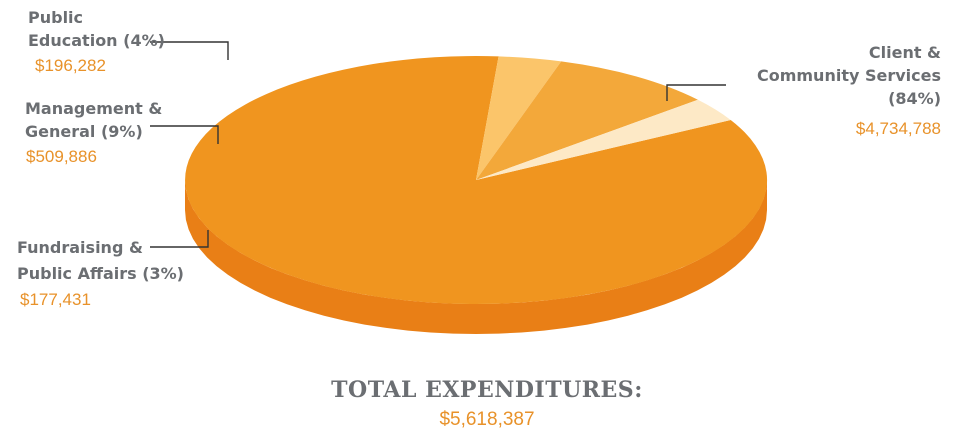 The image size is (956, 433). What do you see at coordinates (70, 65) in the screenshot?
I see `slice-amount-public-education: $196,282` at bounding box center [70, 65].